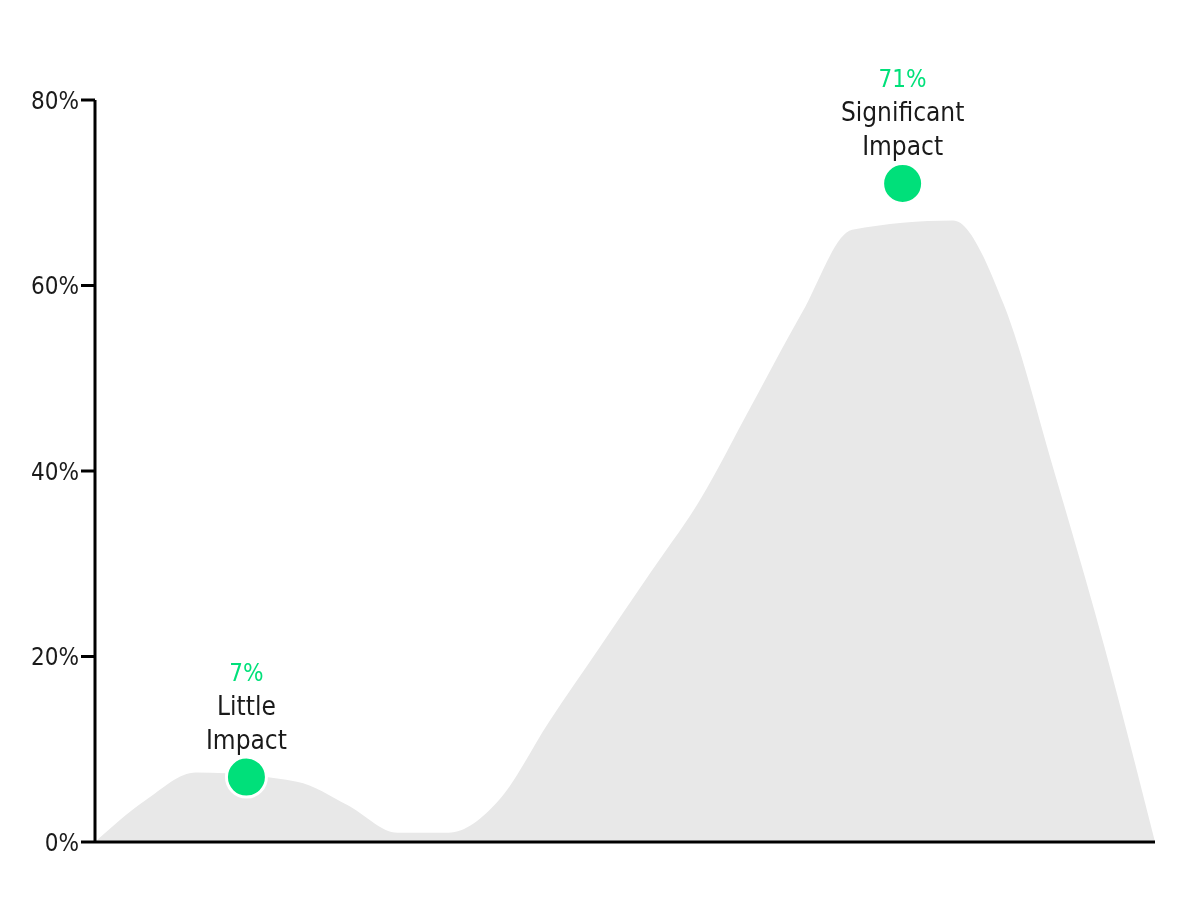 The image size is (1200, 897). Describe the element at coordinates (55, 286) in the screenshot. I see `y-tick-label: 60%` at that location.